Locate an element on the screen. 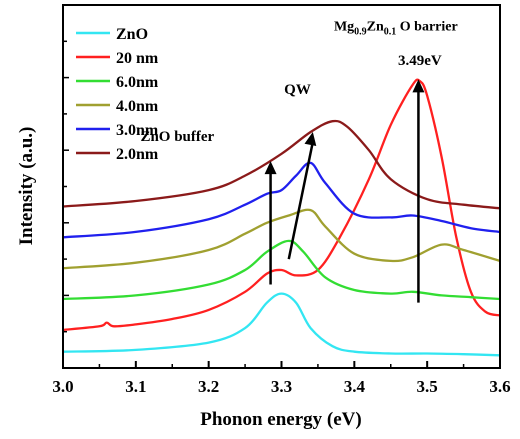 This screenshot has width=520, height=439. x-tick-label: 3.1 is located at coordinates (135, 386).